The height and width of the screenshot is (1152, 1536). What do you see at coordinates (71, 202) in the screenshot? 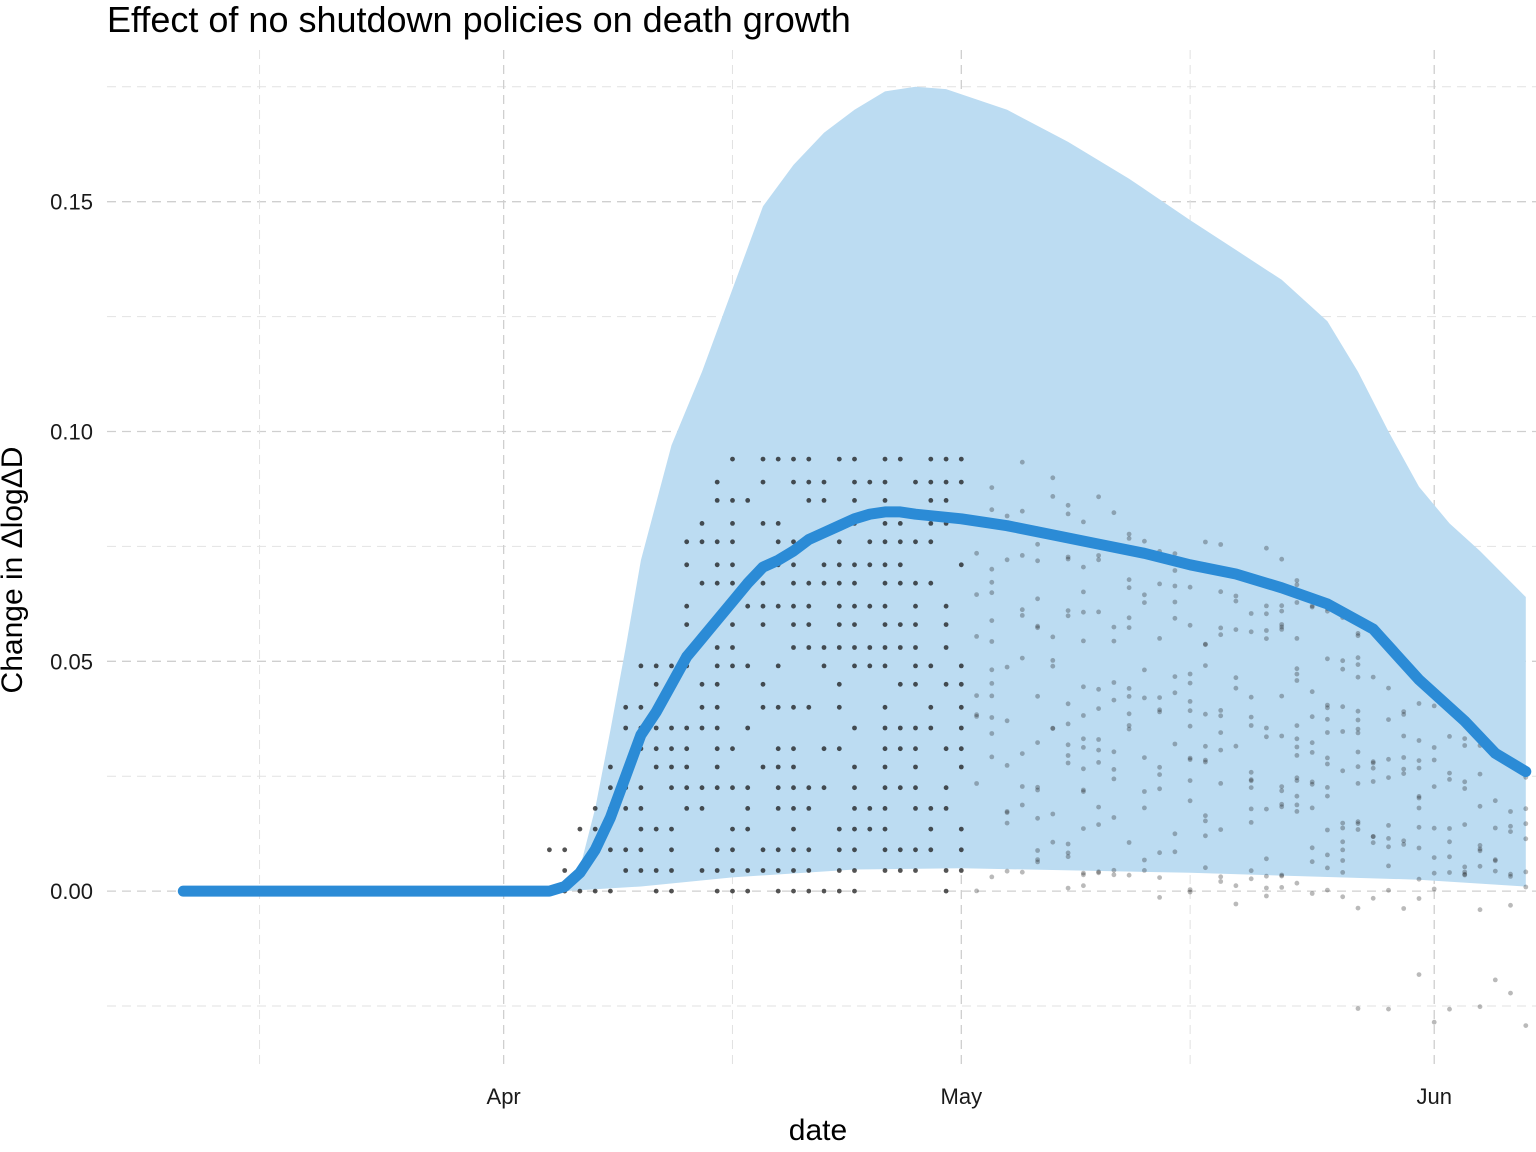
I see `y-tick-label: 0.15` at bounding box center [71, 202].